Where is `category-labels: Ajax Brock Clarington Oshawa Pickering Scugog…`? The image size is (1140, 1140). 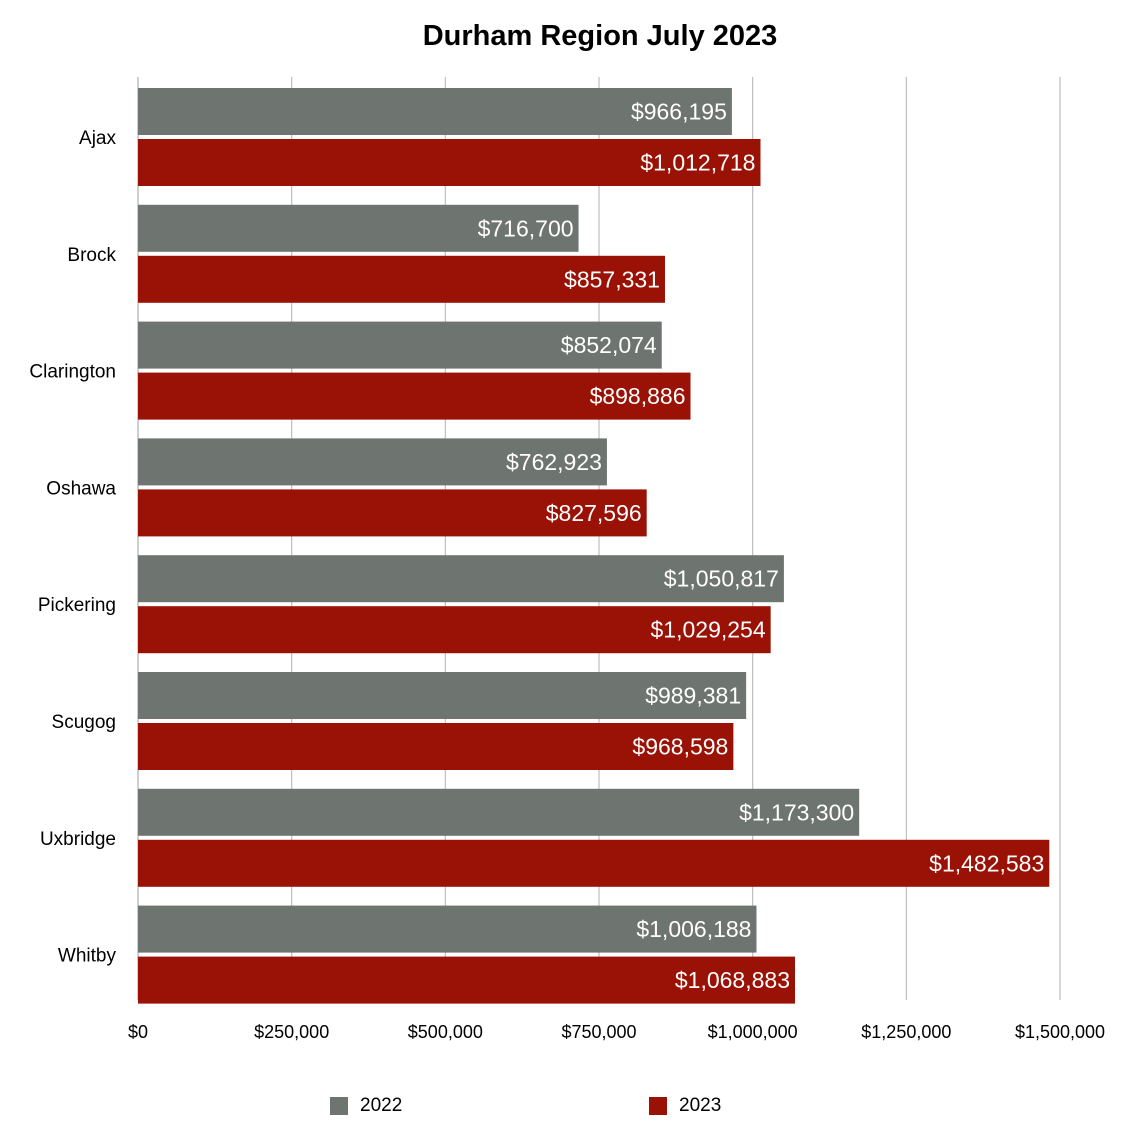 category-labels: Ajax Brock Clarington Oshawa Pickering Scugog… is located at coordinates (72, 547).